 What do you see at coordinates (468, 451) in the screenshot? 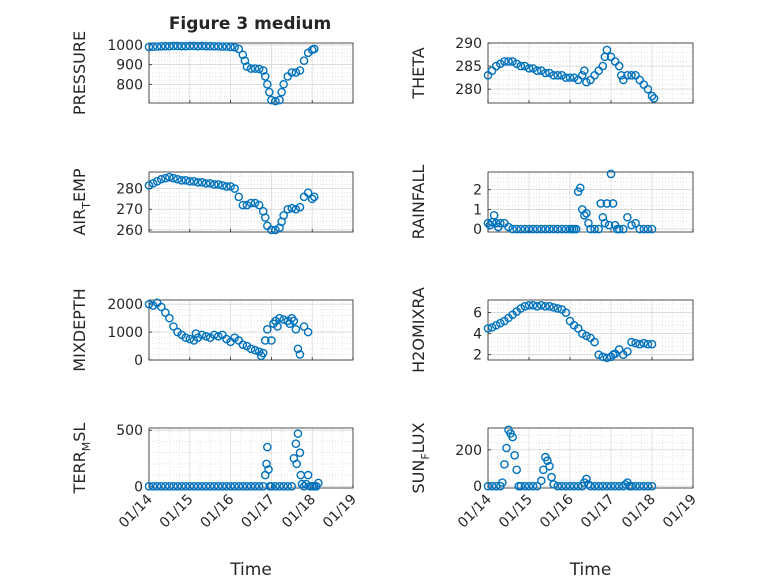
I see `y-tick-label: 200` at bounding box center [468, 451].